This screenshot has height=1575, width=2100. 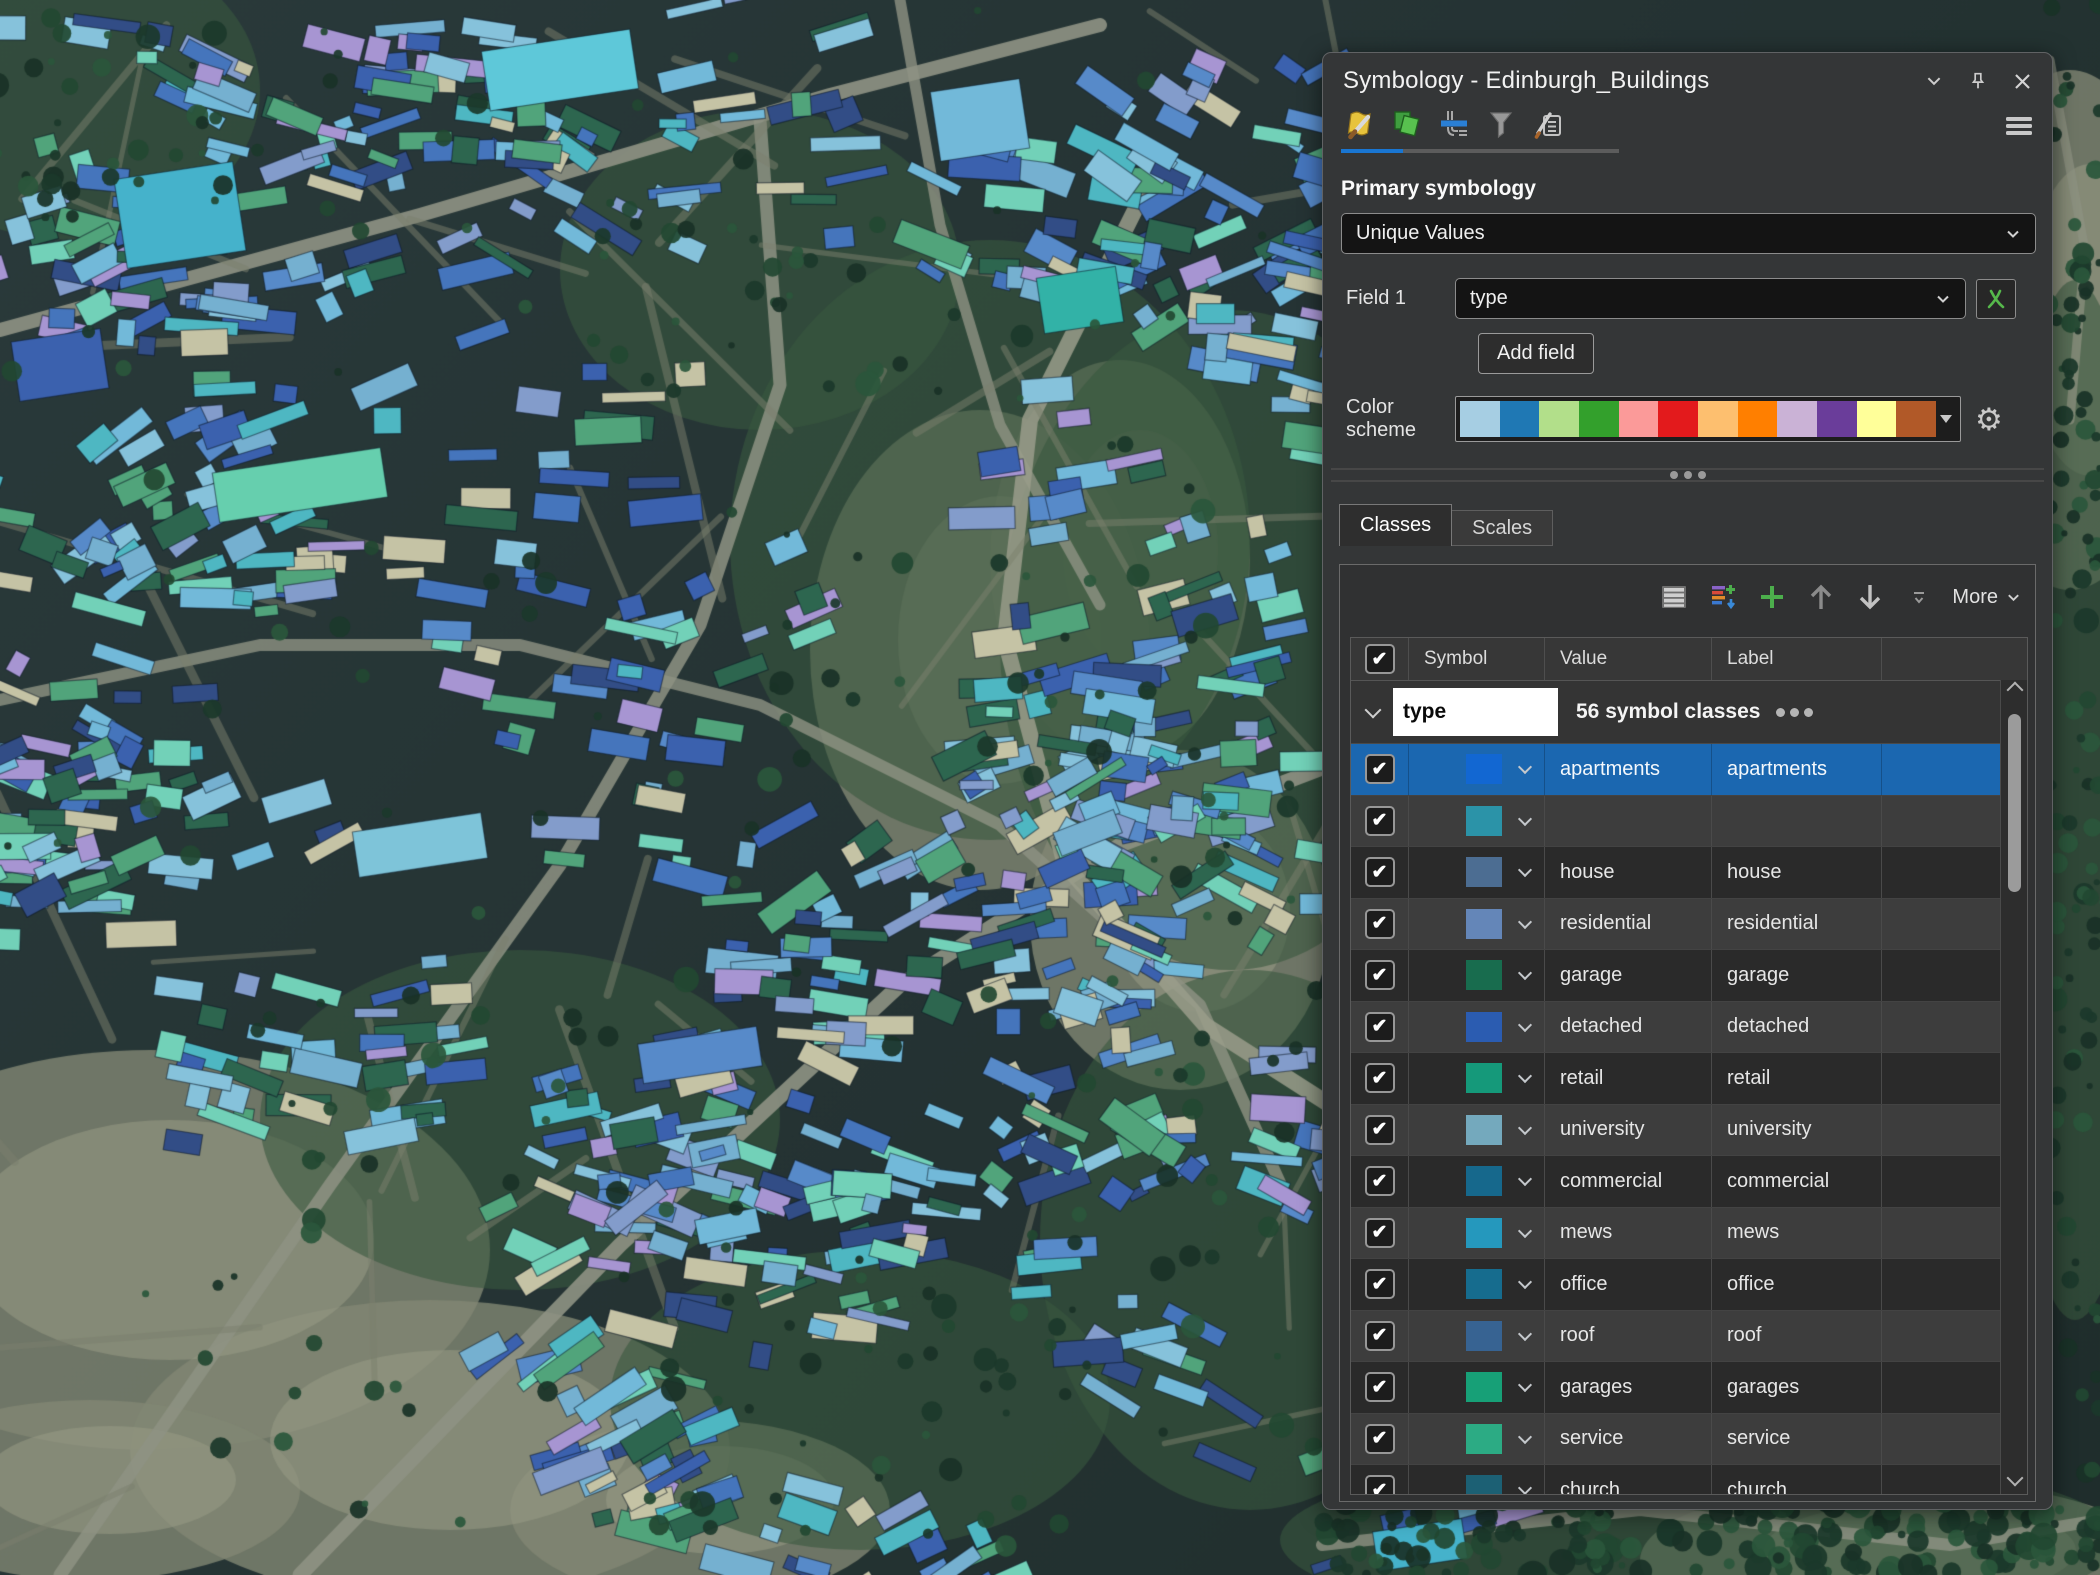 I want to click on move-down-icon, so click(x=1870, y=597).